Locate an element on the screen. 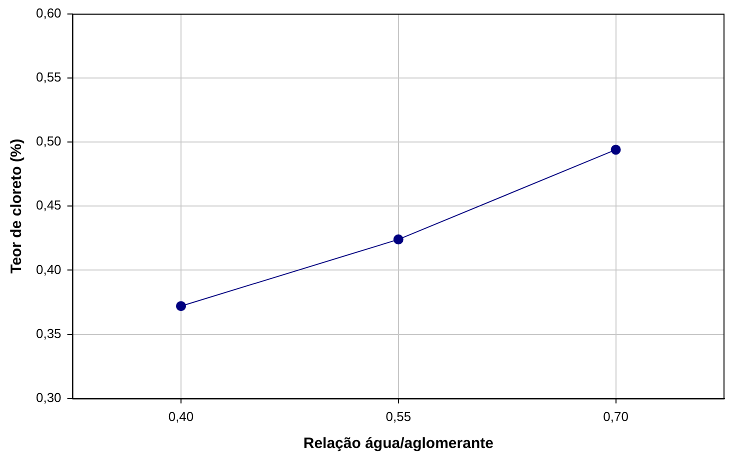 This screenshot has width=730, height=461. y-tick-label: 0,30 is located at coordinates (49, 397).